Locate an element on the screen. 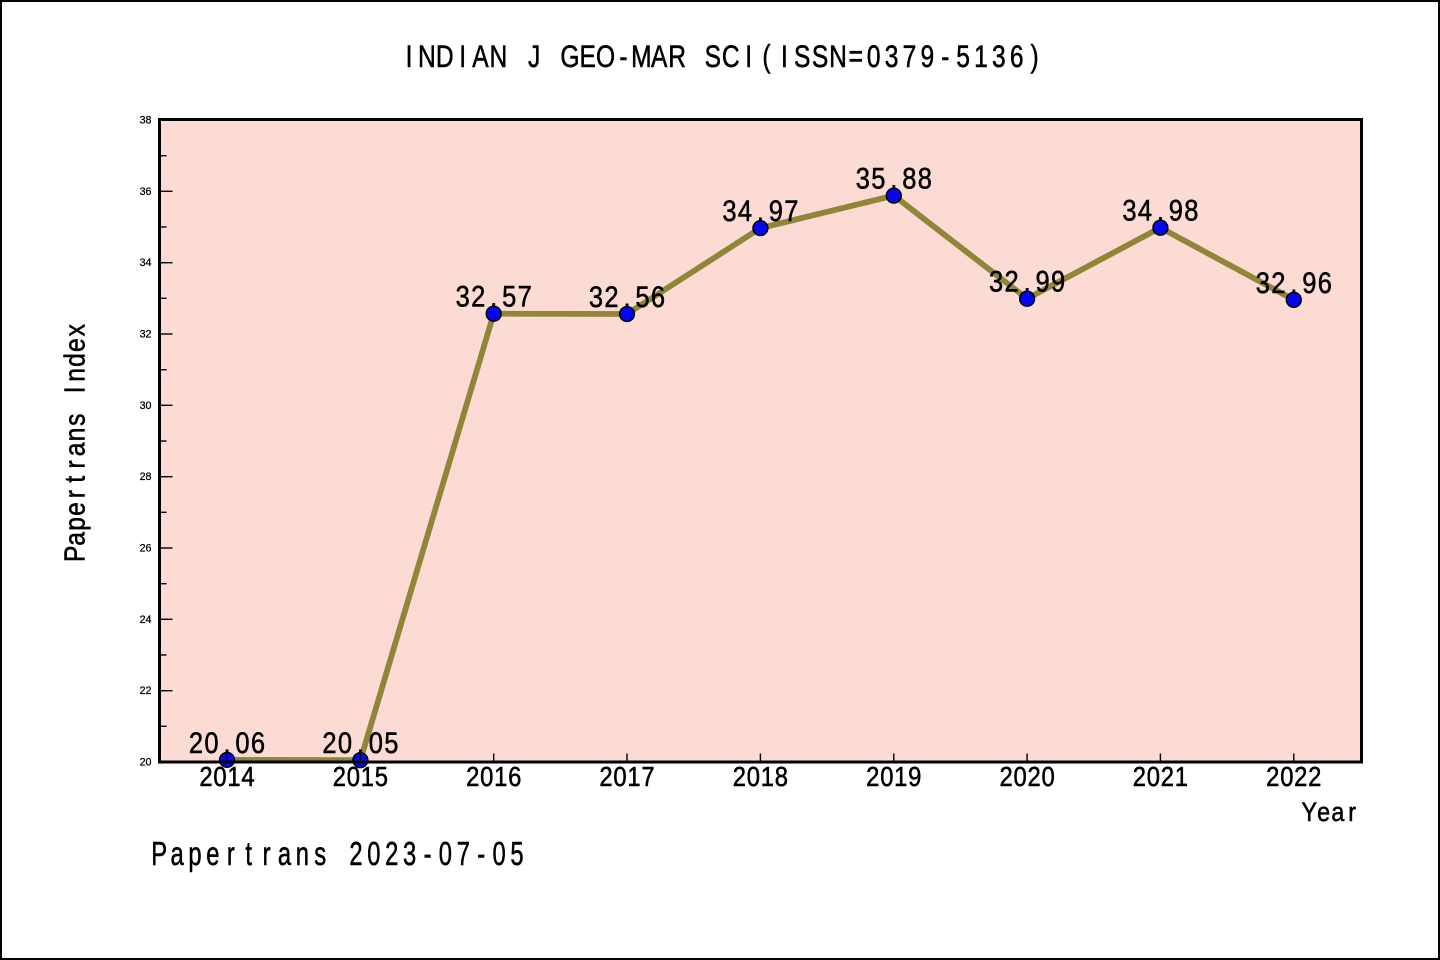  svg-text: 2020 is located at coordinates (1026, 776).